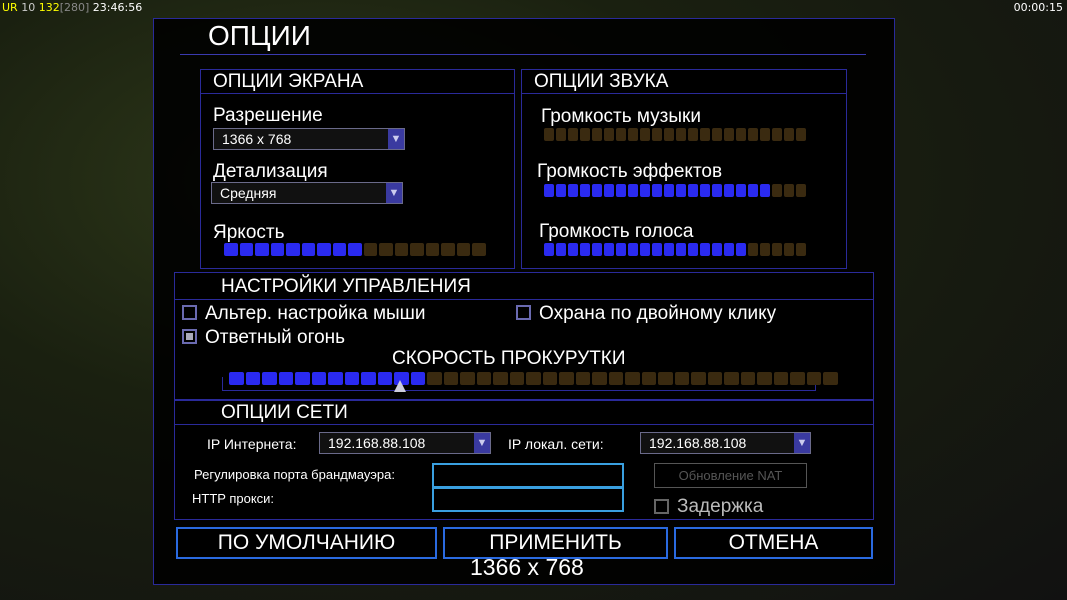 This screenshot has width=1067, height=600. Describe the element at coordinates (528, 499) in the screenshot. I see `http-proxy-input` at that location.